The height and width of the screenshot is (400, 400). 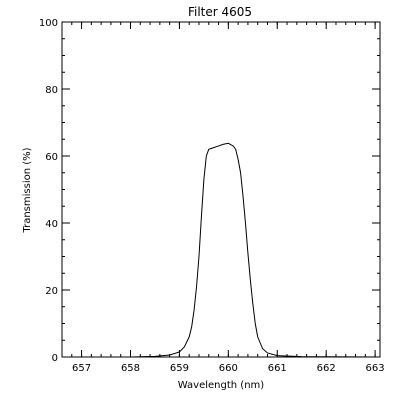 What do you see at coordinates (48, 191) in the screenshot?
I see `y-axis-tick-labels: 0 20 40 60 80 100` at bounding box center [48, 191].